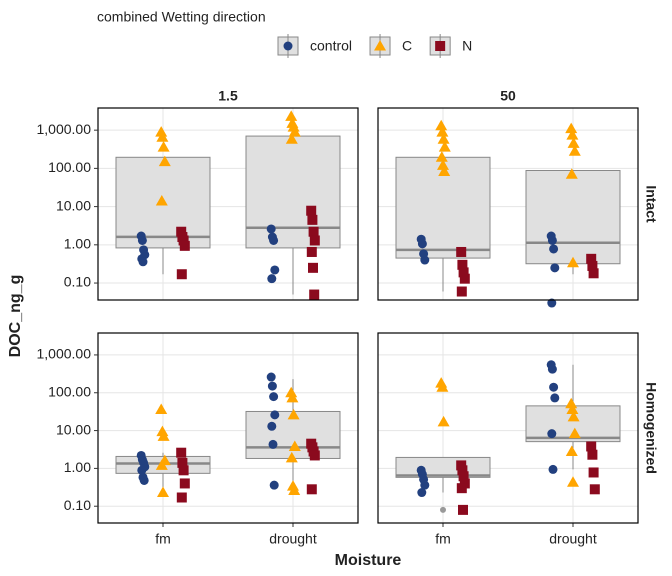 This screenshot has width=672, height=576. What do you see at coordinates (443, 509) in the screenshot?
I see `outlier` at bounding box center [443, 509].